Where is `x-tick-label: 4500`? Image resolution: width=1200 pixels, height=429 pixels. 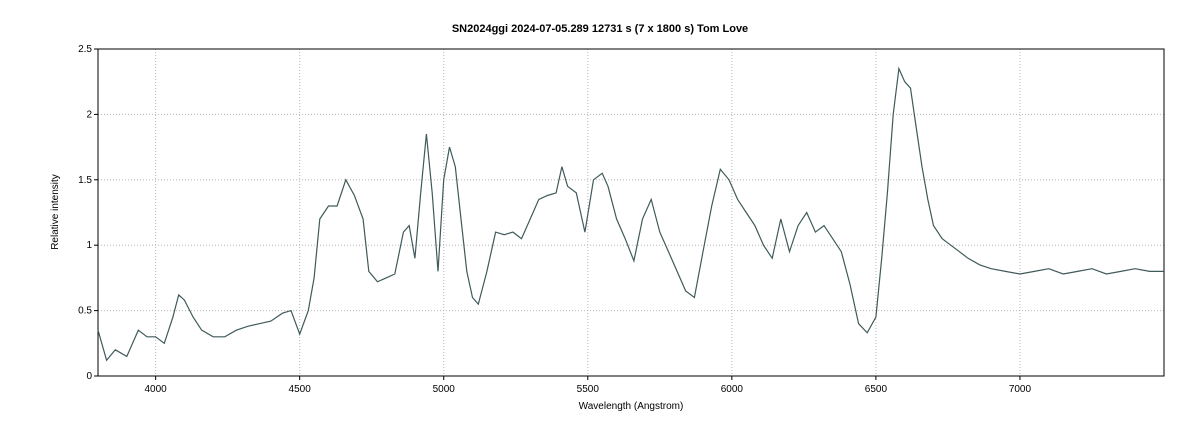 x-tick-label: 4500 is located at coordinates (300, 389).